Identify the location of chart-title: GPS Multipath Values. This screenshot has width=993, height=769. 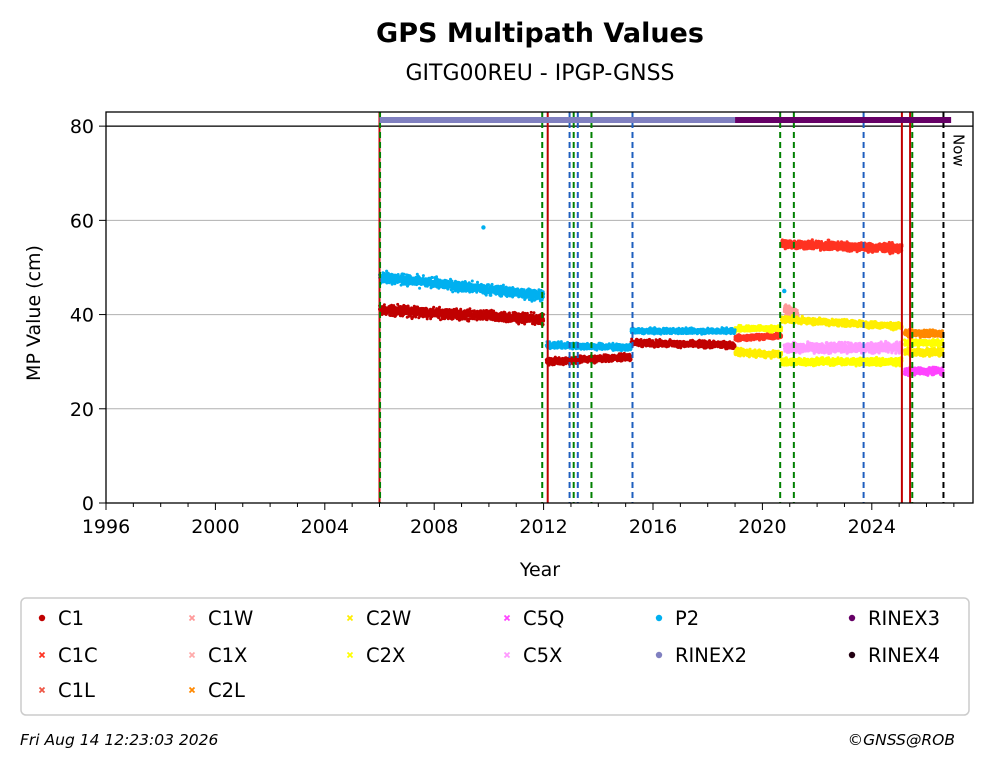
(540, 33).